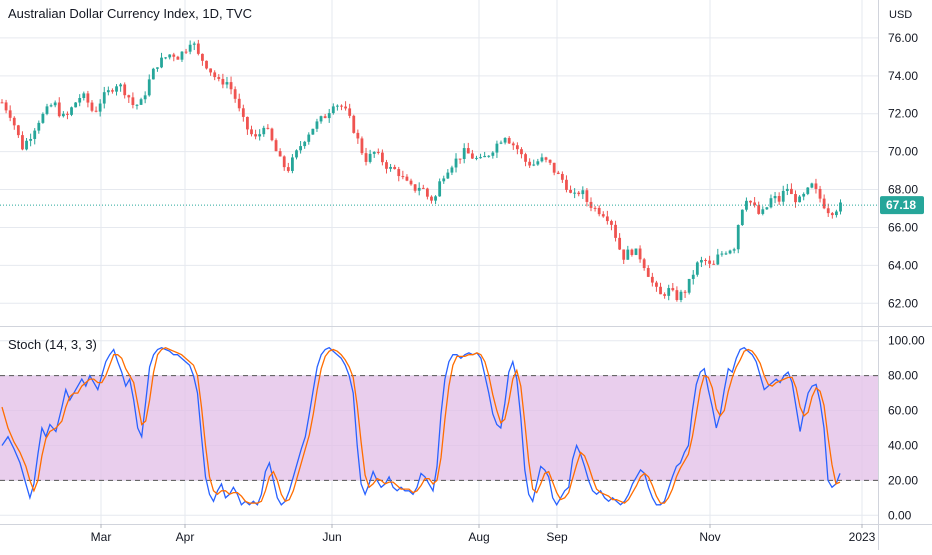 The width and height of the screenshot is (932, 555). What do you see at coordinates (101, 537) in the screenshot?
I see `time-tick-label: Mar` at bounding box center [101, 537].